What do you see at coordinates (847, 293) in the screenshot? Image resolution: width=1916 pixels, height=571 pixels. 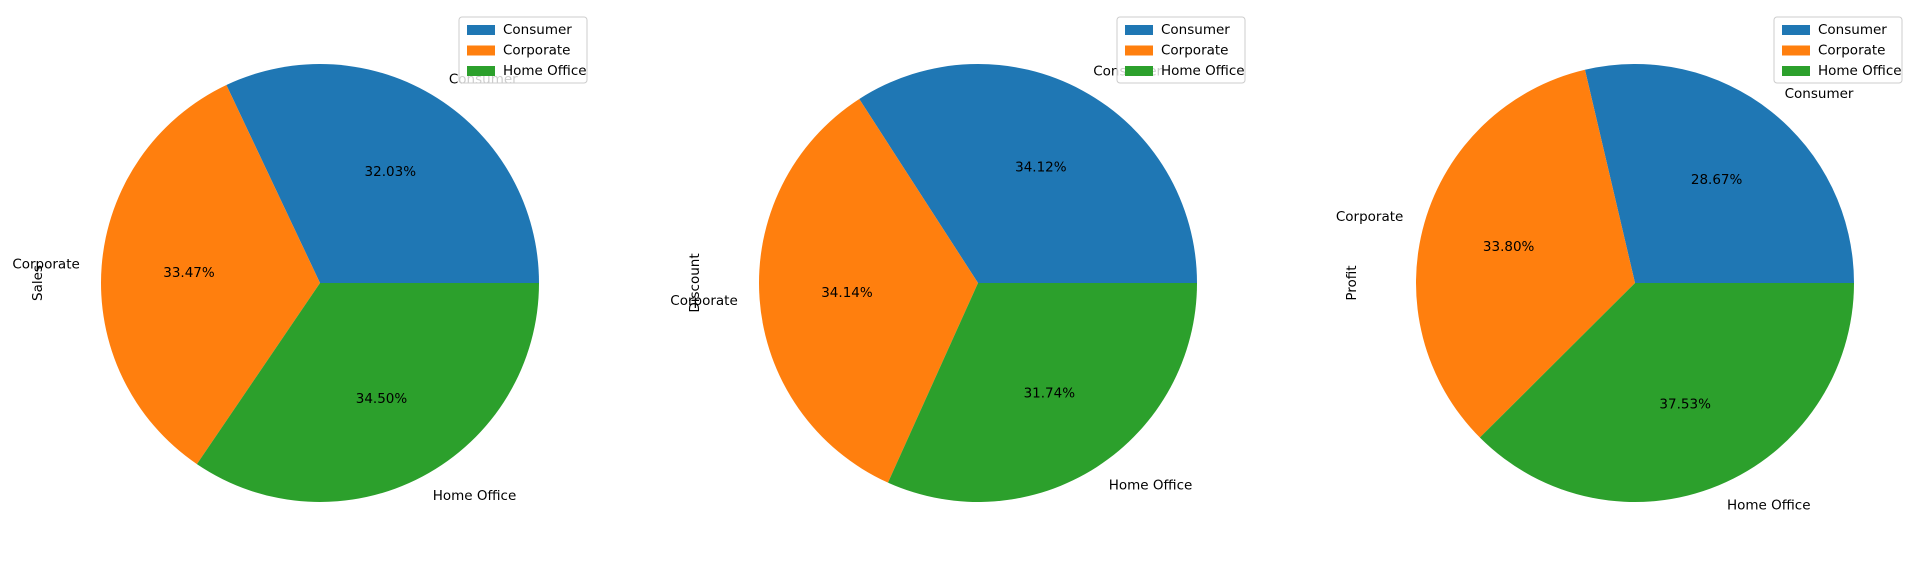 I see `discount-pct-label-corporate: 34.14%` at bounding box center [847, 293].